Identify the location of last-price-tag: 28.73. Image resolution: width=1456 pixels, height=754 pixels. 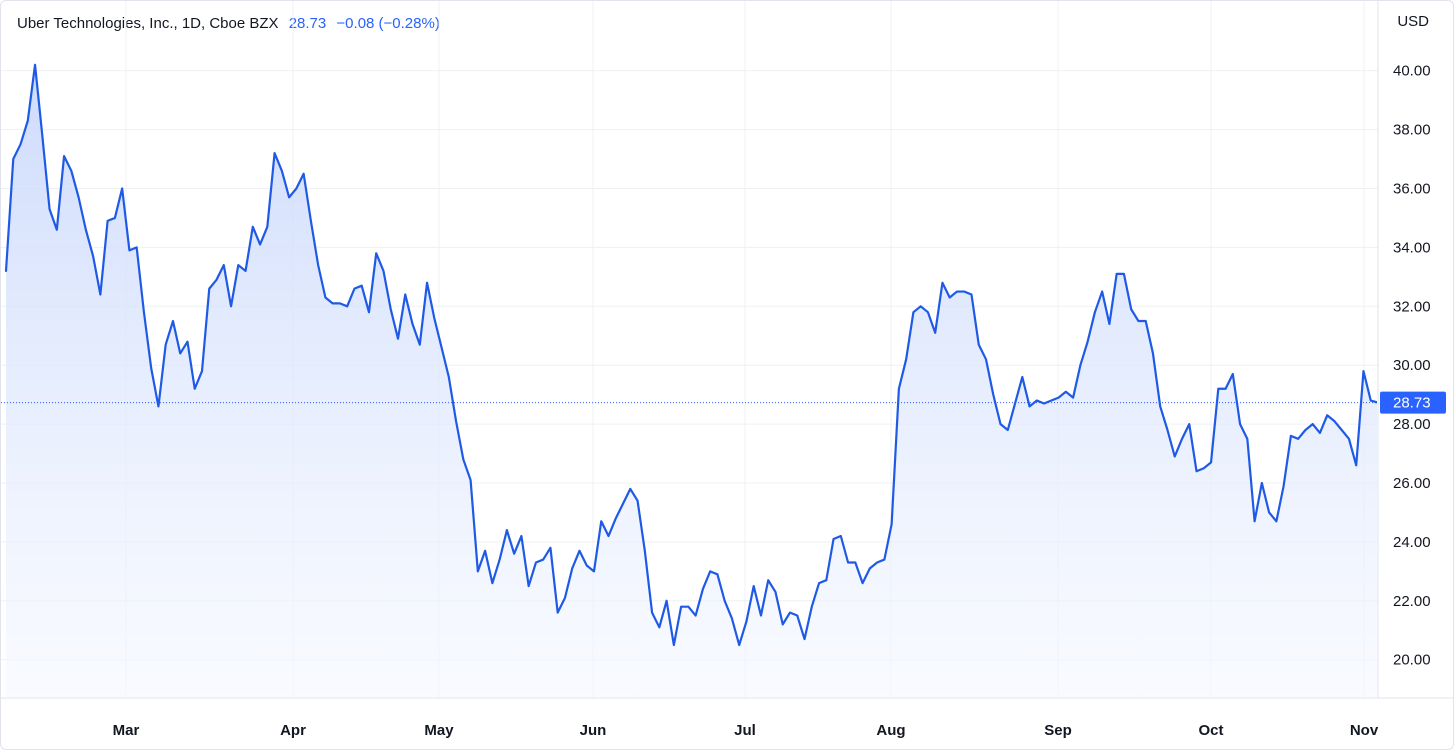
(1413, 402).